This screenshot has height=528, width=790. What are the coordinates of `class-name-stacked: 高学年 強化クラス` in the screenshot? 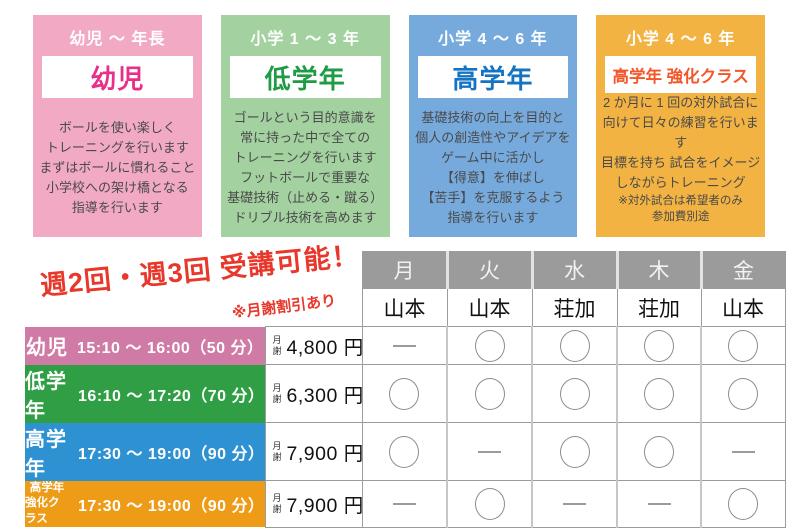 It's located at (47, 504).